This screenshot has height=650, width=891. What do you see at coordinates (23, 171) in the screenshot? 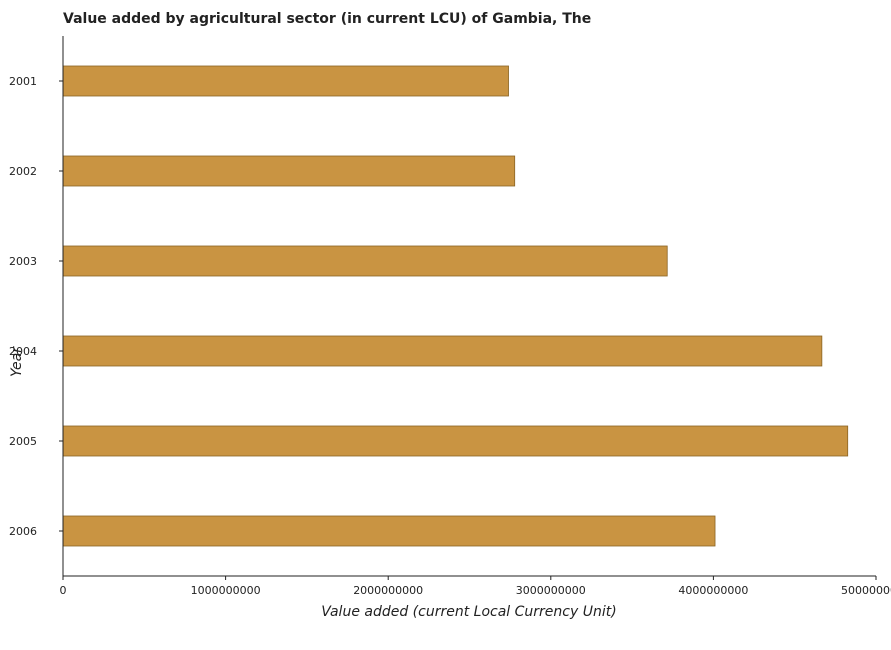
I see `y-tick-label-2002: 2002` at bounding box center [23, 171].